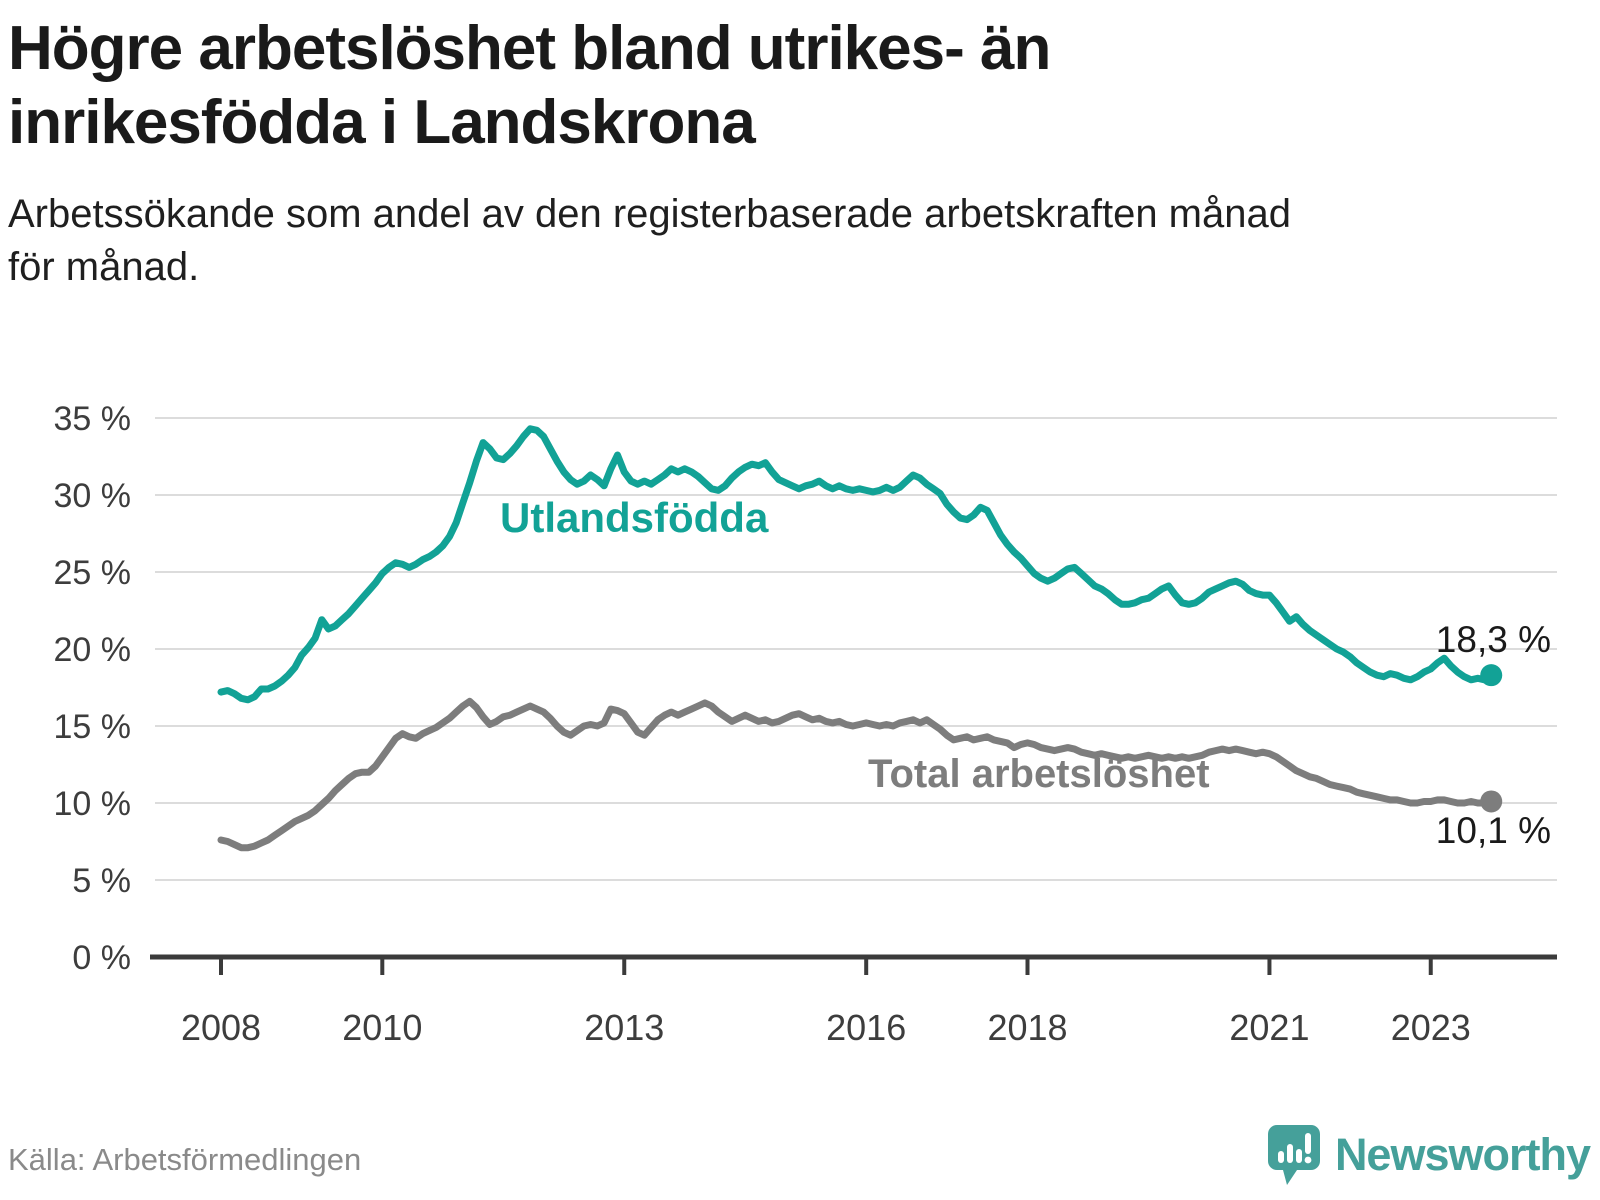  What do you see at coordinates (1027, 1027) in the screenshot?
I see `x-axis-label-2018: 2018` at bounding box center [1027, 1027].